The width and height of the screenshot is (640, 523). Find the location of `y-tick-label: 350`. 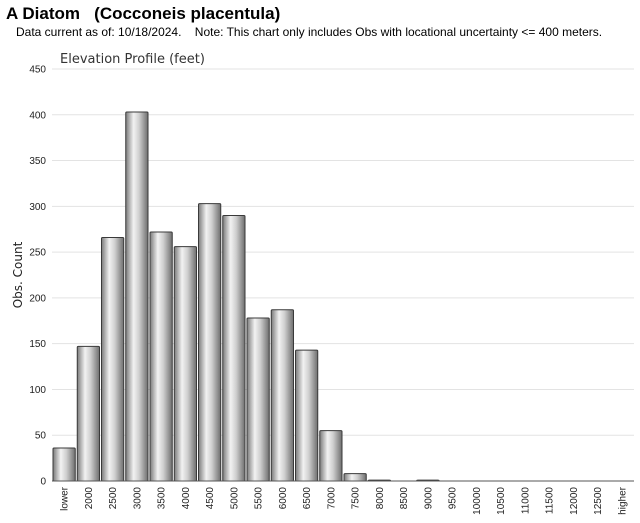

y-tick-label: 350 is located at coordinates (37, 161).